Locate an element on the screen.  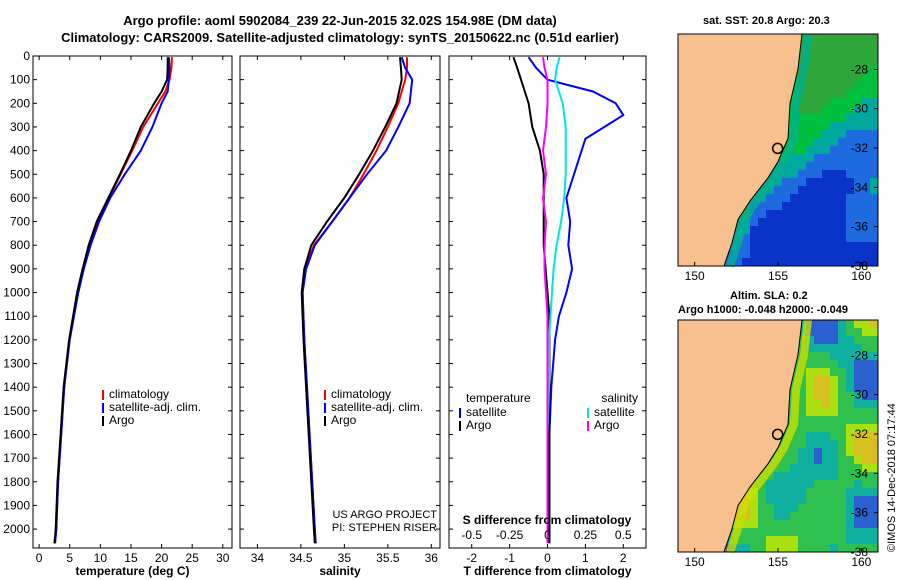
sla-shelf-band is located at coordinates (769, 436).